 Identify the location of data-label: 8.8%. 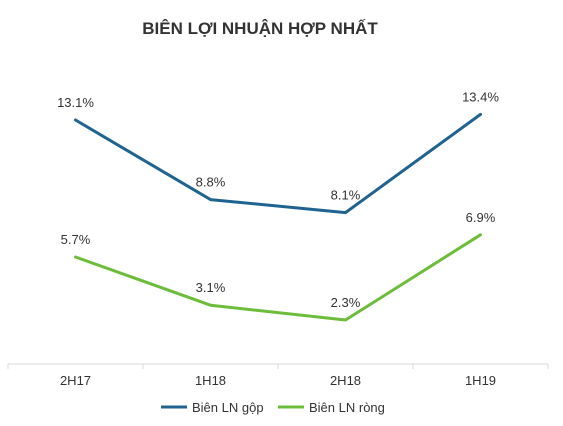
(211, 182).